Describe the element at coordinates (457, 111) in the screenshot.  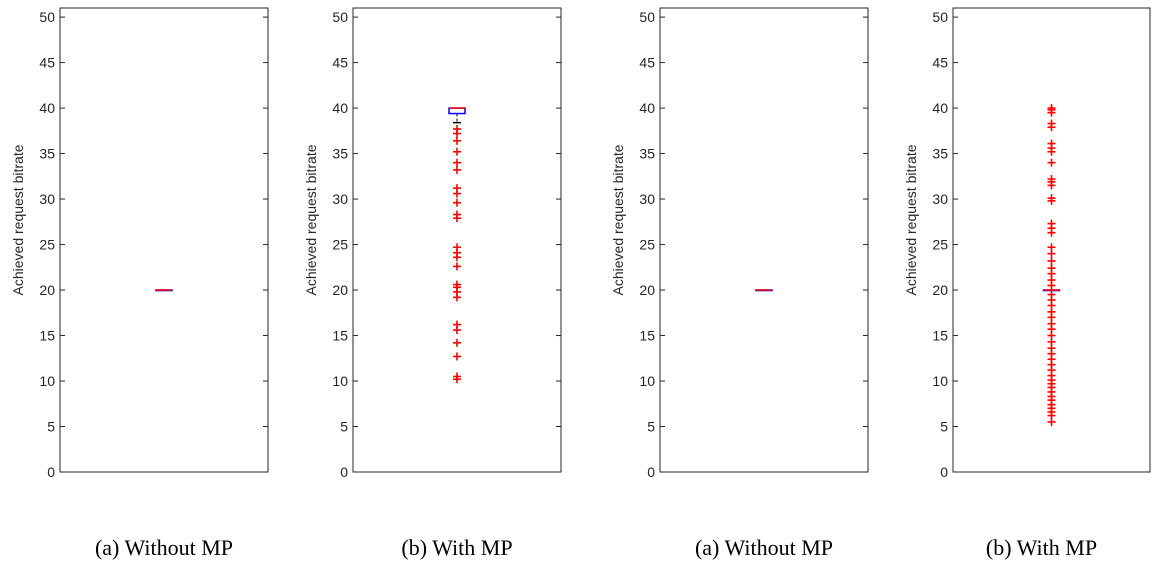
I see `iqr-box` at that location.